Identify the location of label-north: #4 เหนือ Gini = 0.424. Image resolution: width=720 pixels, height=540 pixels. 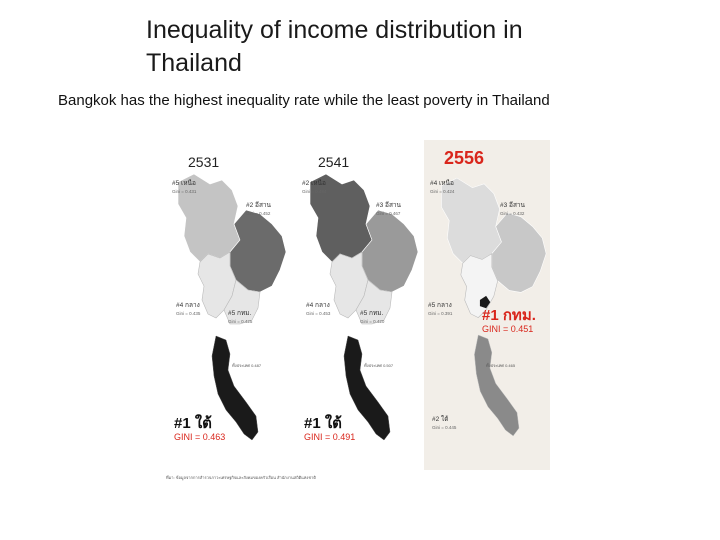
(442, 187).